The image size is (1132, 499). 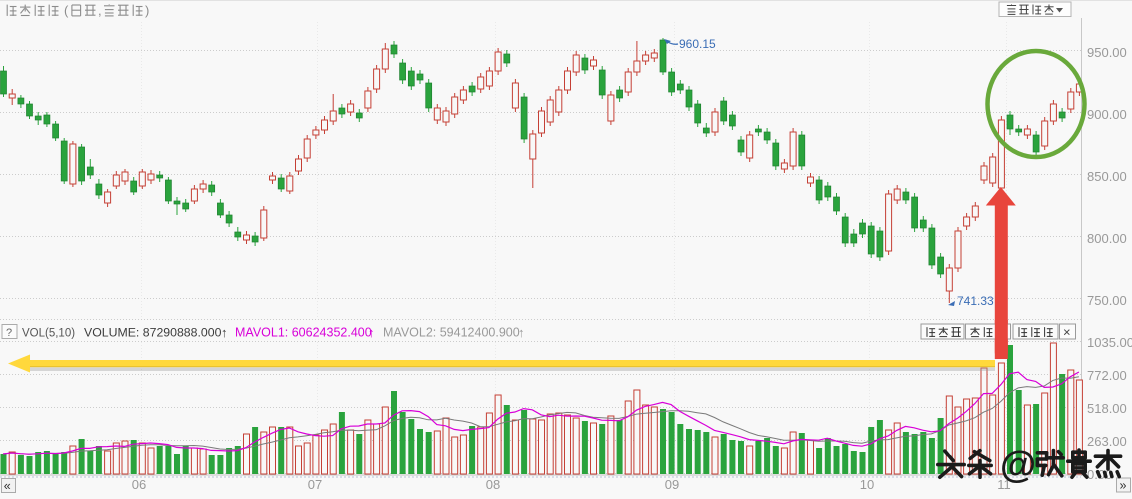 What do you see at coordinates (1107, 176) in the screenshot?
I see `svg-text: 850.00` at bounding box center [1107, 176].